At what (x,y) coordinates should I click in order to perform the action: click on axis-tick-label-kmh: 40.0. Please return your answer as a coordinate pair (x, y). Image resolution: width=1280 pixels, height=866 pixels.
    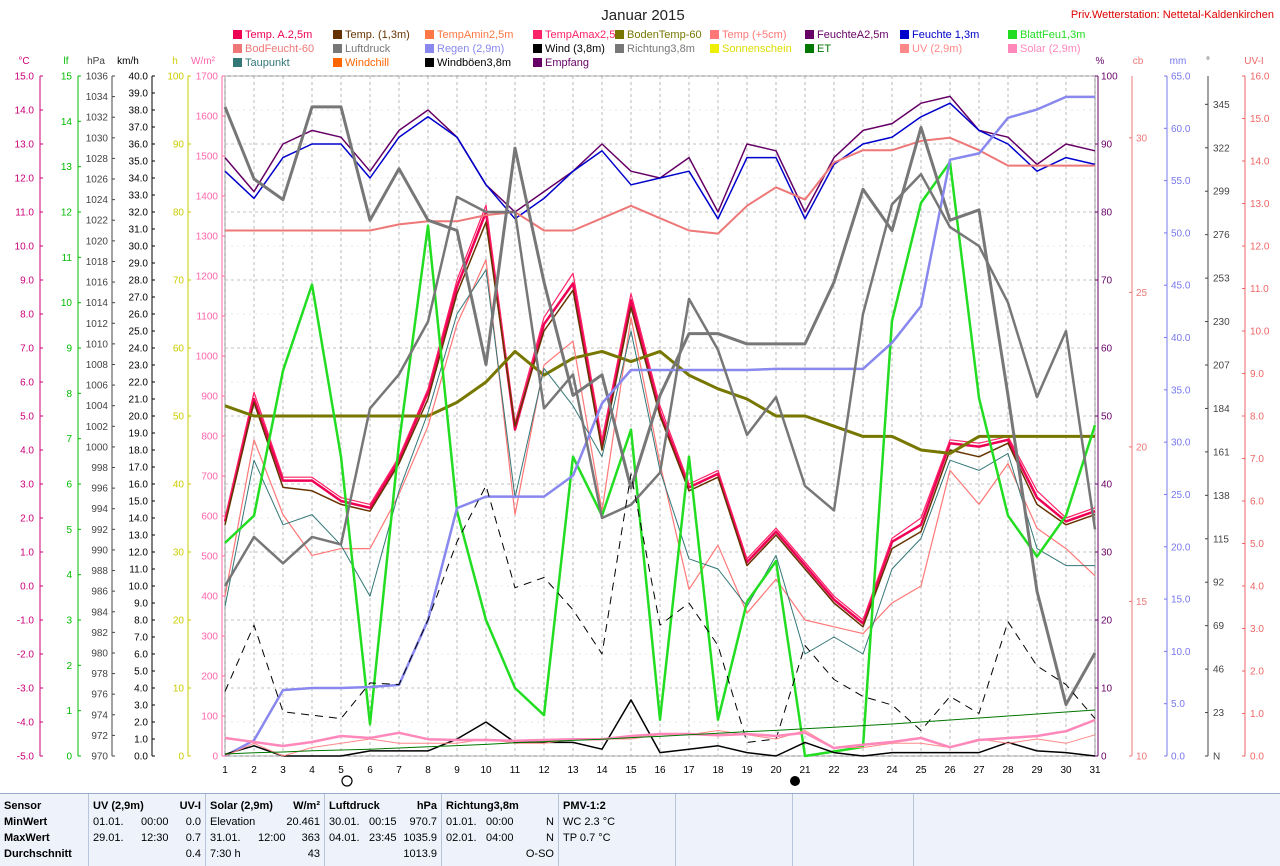
    Looking at the image, I should click on (139, 77).